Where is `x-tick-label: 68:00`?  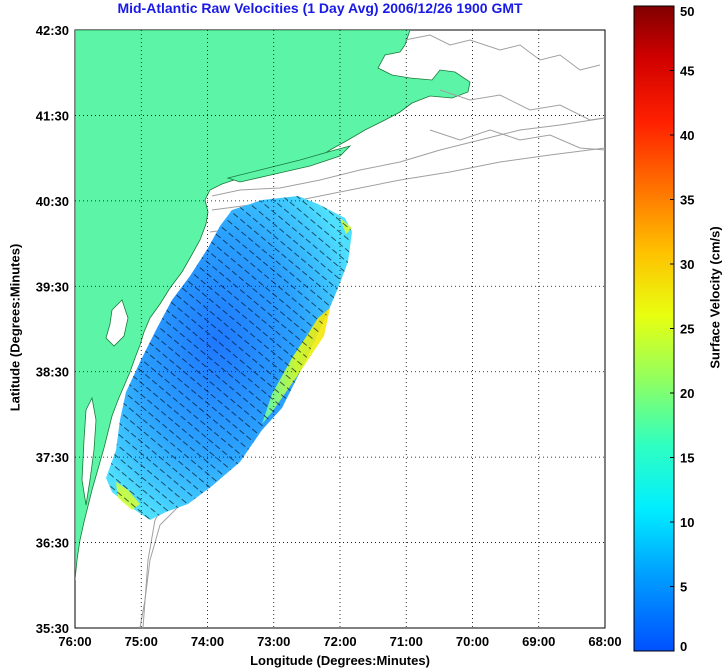 x-tick-label: 68:00 is located at coordinates (604, 641).